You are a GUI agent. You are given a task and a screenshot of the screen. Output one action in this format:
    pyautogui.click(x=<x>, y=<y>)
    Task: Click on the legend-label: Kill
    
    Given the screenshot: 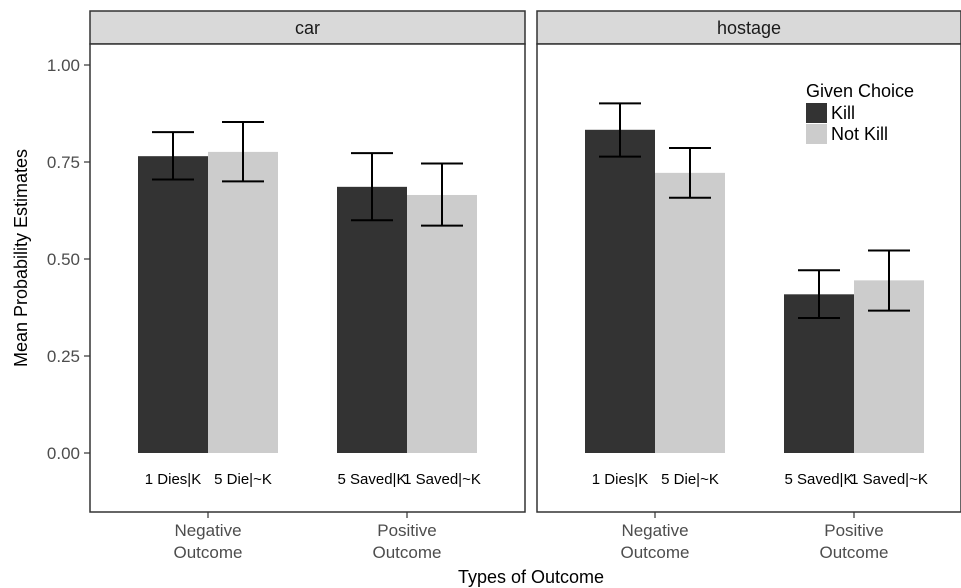 What is the action you would take?
    pyautogui.click(x=843, y=113)
    